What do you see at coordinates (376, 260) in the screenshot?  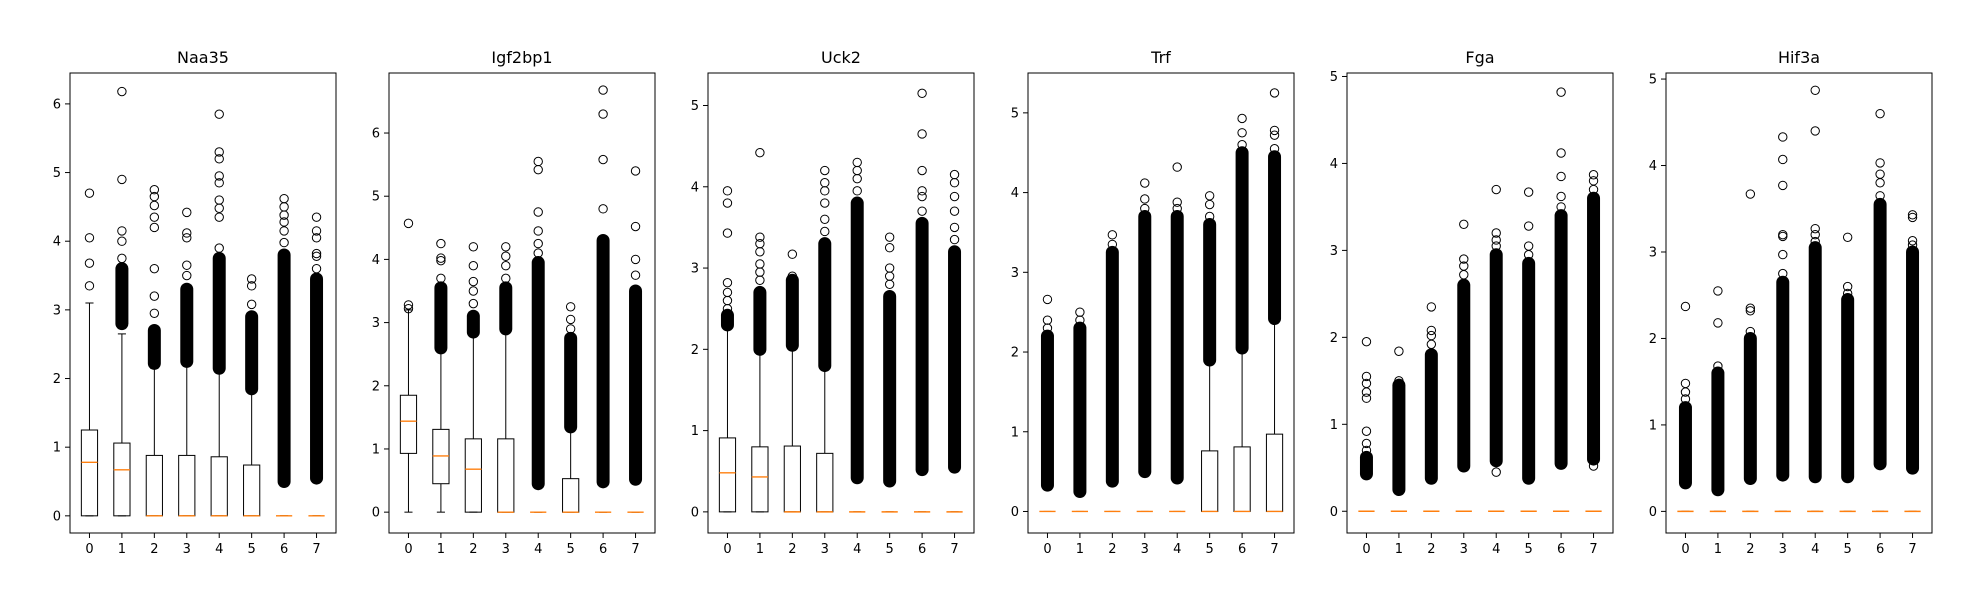 I see `y-tick-label: 4` at bounding box center [376, 260].